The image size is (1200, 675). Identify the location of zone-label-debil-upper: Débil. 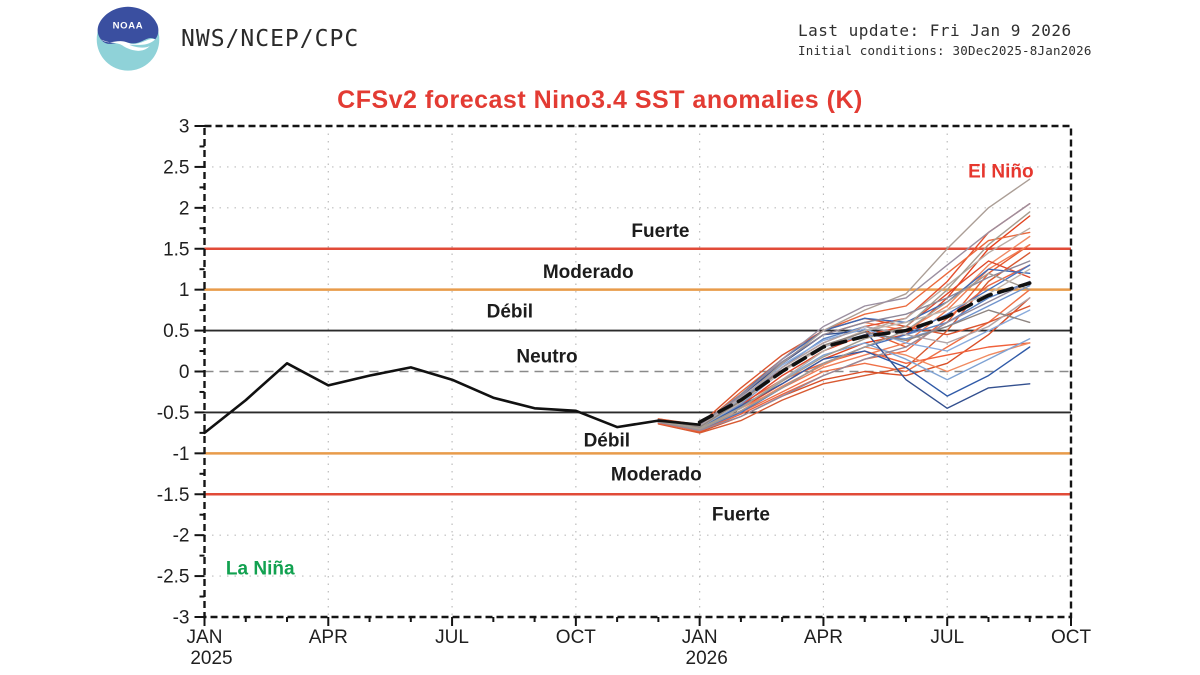
(510, 311).